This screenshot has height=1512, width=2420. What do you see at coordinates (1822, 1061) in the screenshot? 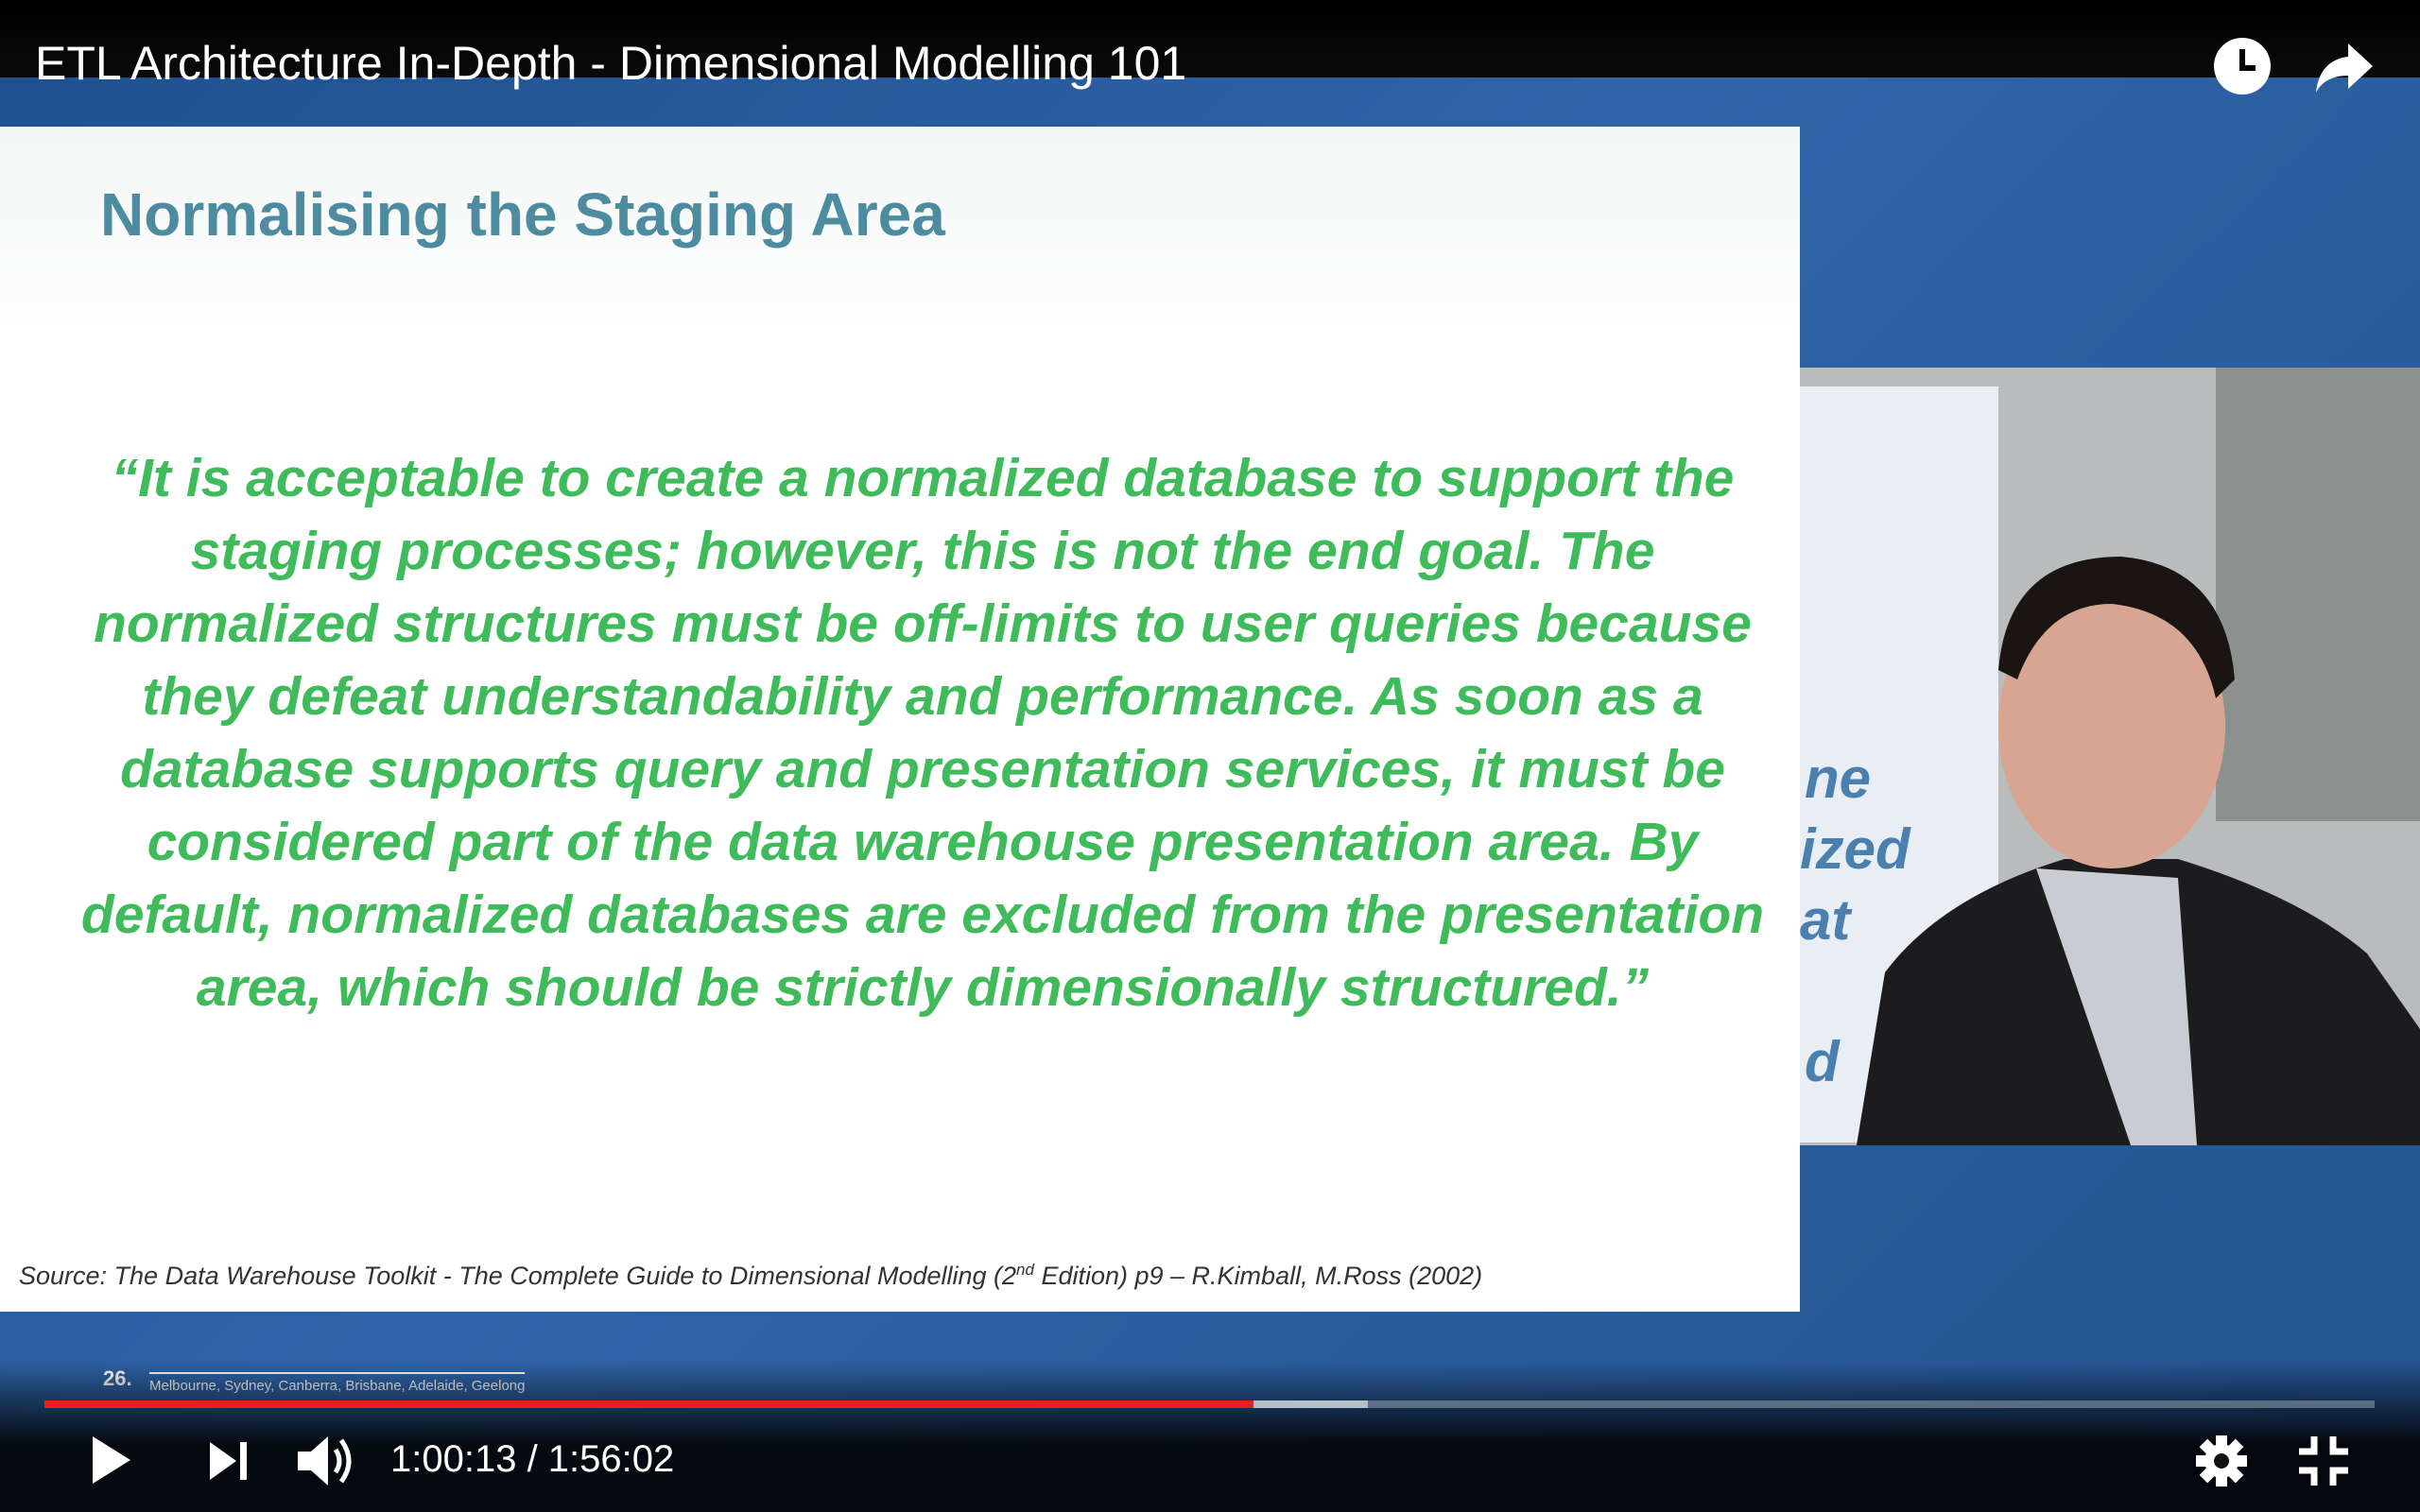
I see `projector-text: d` at bounding box center [1822, 1061].